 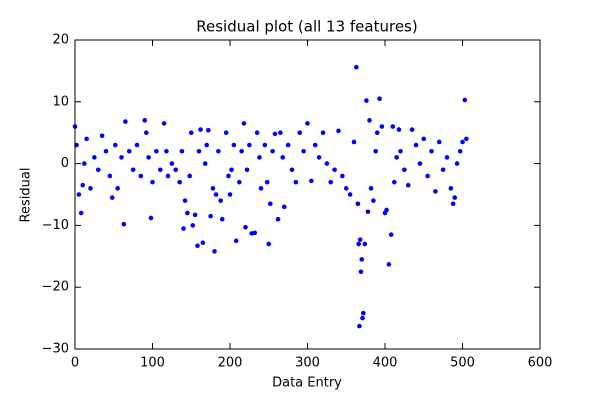 I want to click on x-tick-label: 100, so click(x=152, y=363).